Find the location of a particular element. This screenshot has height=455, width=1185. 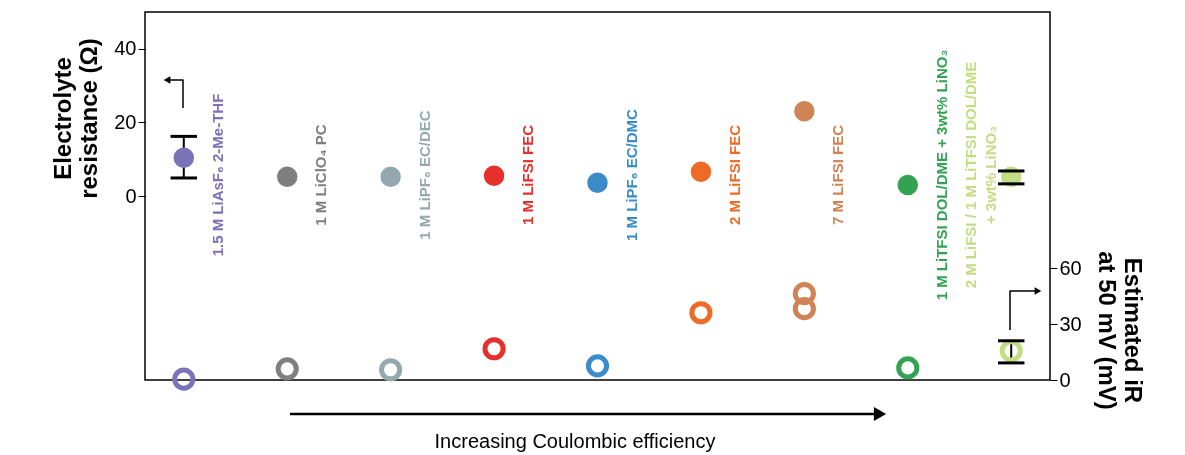

x-tick-label: 2 M LiFSI / 1 M LiTFSI DOL/DME + 3wt% LiNO₃ is located at coordinates (981, 175).